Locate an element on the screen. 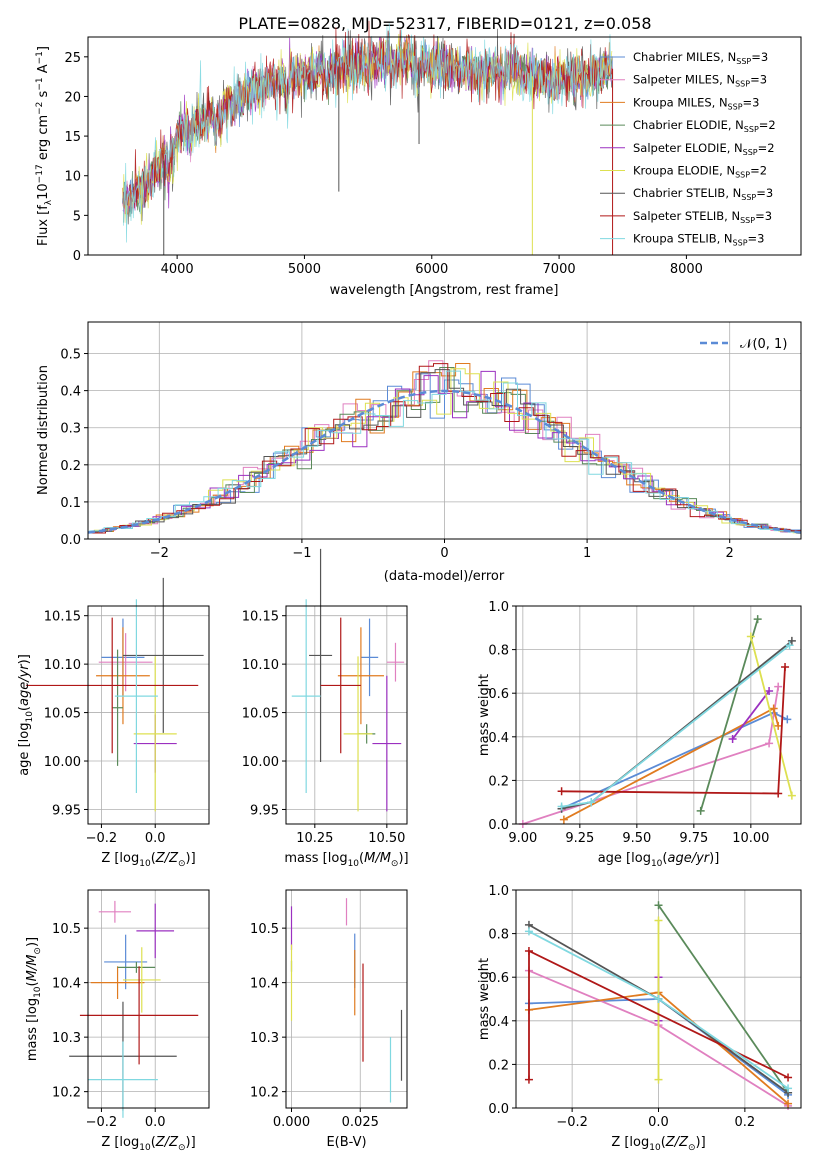 The height and width of the screenshot is (1170, 819). spectrum-legend-label: Salpeter STELIB, NSSP=3 is located at coordinates (702, 217).